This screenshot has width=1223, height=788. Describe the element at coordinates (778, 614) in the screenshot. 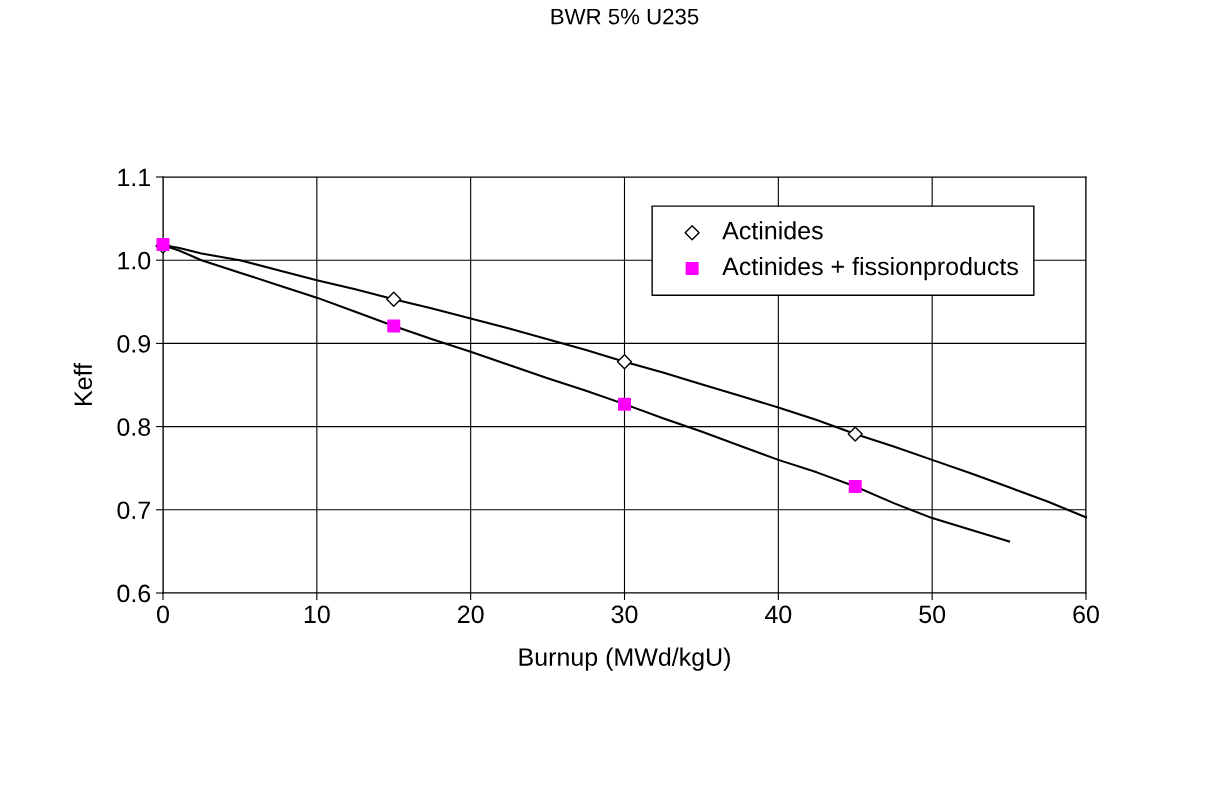

I see `x-tick-label: 40` at that location.